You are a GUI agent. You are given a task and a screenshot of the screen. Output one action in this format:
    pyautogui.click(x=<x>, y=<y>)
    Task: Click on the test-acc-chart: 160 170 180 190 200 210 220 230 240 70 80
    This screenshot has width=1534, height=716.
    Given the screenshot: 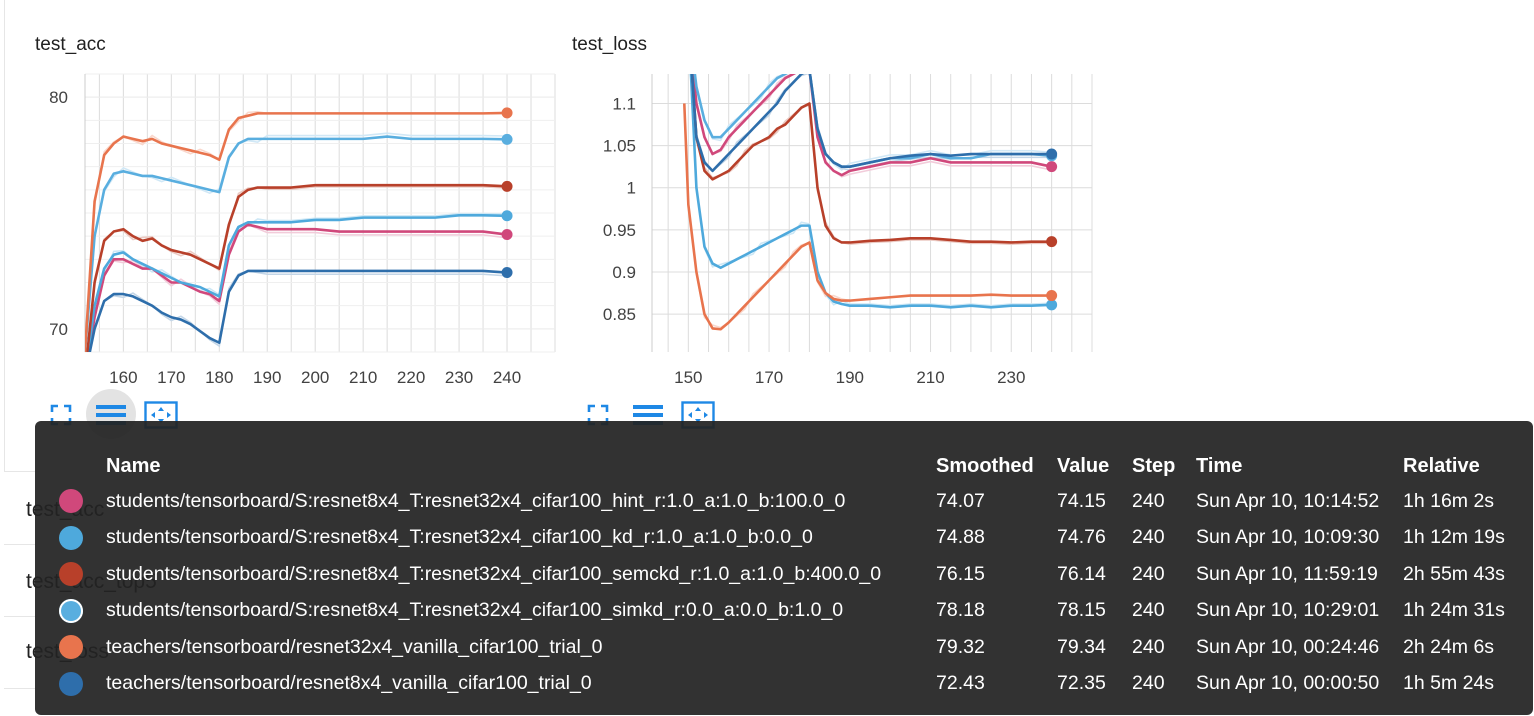 What is the action you would take?
    pyautogui.click(x=302, y=230)
    